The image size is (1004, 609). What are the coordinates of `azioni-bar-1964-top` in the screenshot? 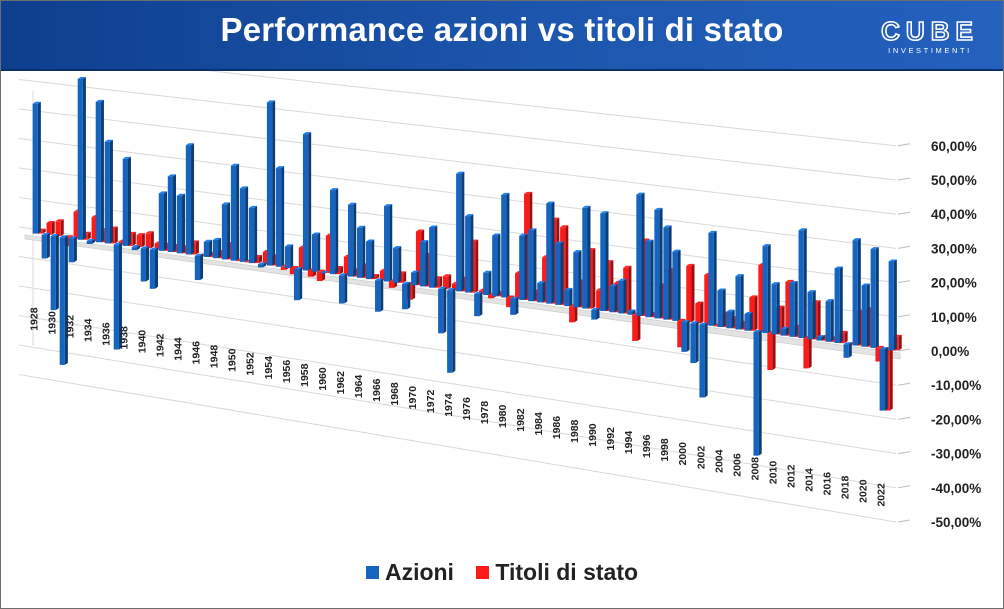 It's located at (361, 226).